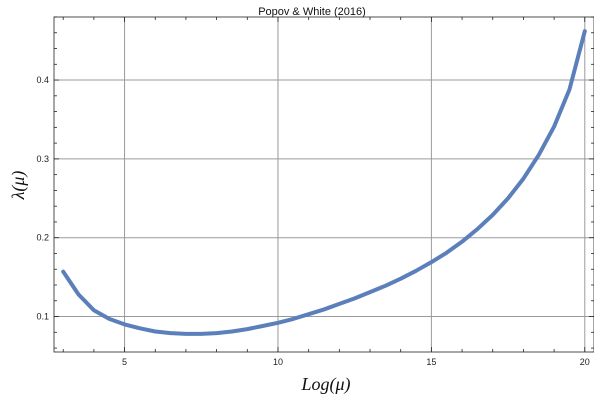  I want to click on y-axis-label: λ(μ), so click(18, 186).